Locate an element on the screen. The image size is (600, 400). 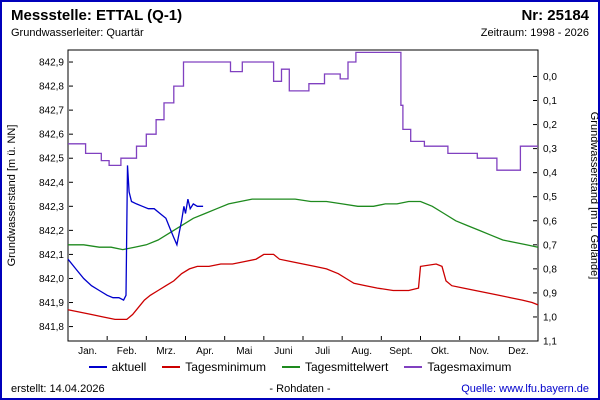
legend-item-aktuell: aktuell is located at coordinates (117, 367).